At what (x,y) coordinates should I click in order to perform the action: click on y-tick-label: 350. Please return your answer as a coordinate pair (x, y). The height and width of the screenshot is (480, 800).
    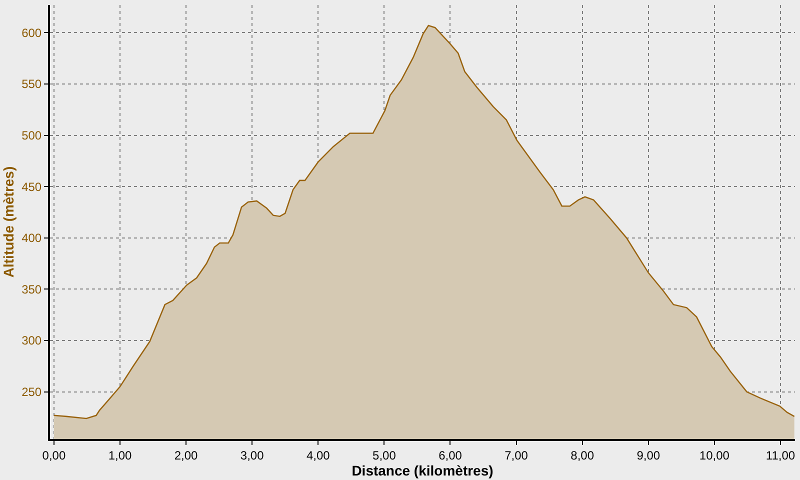
    Looking at the image, I should click on (32, 289).